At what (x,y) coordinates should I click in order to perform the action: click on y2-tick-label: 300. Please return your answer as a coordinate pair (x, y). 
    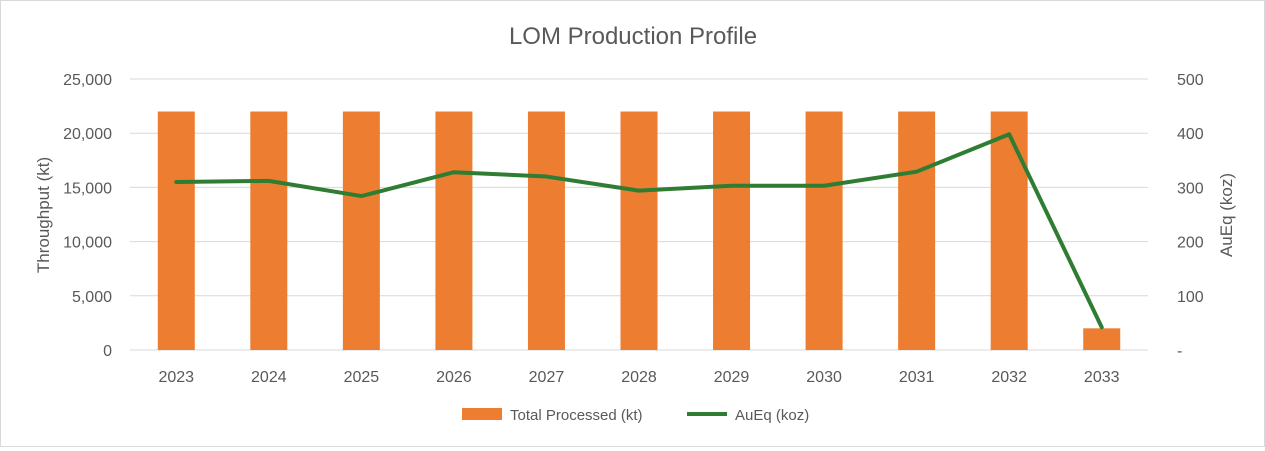
    Looking at the image, I should click on (1190, 188).